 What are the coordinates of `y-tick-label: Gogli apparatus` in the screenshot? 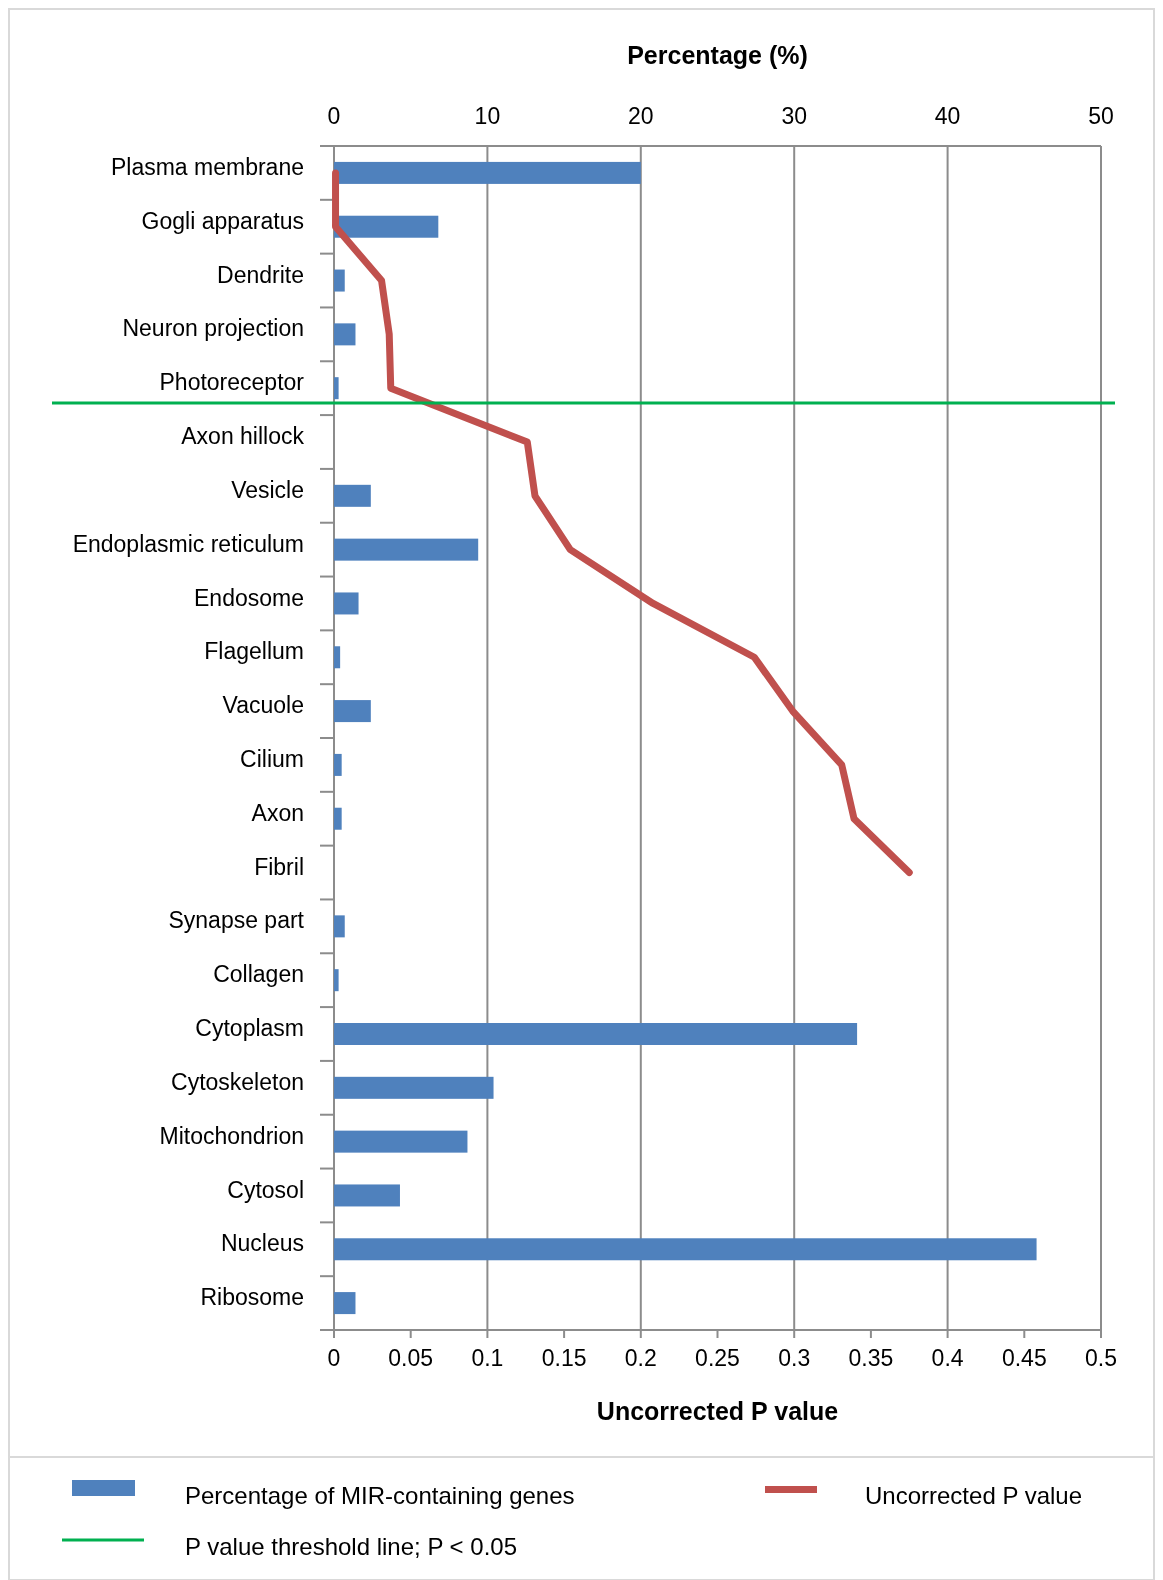 It's located at (222, 220).